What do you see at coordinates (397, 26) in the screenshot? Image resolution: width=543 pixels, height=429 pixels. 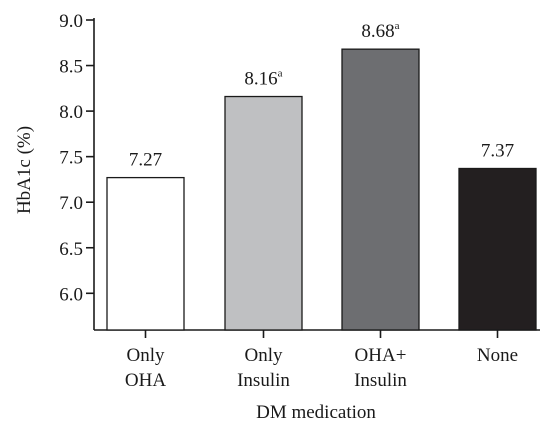 I see `data-label-superscript-2: a` at bounding box center [397, 26].